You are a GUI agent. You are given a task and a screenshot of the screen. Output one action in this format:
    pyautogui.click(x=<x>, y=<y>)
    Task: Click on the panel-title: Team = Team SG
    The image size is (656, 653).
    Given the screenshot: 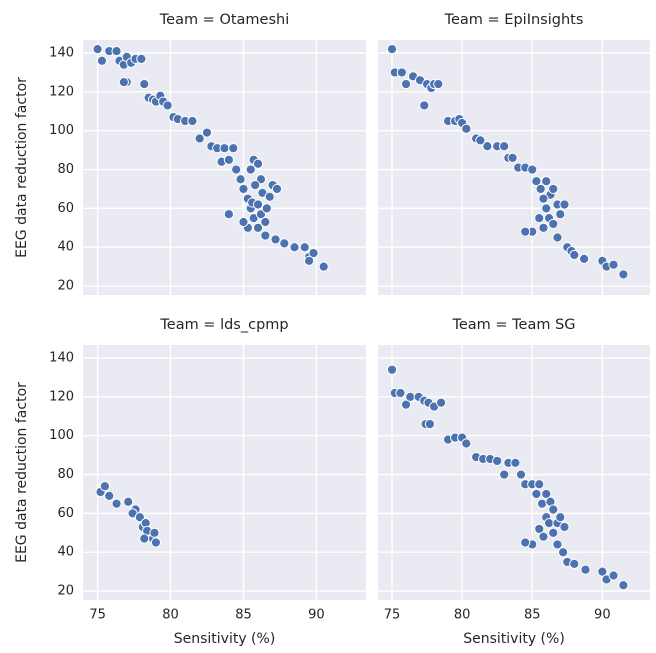 What is the action you would take?
    pyautogui.click(x=513, y=325)
    